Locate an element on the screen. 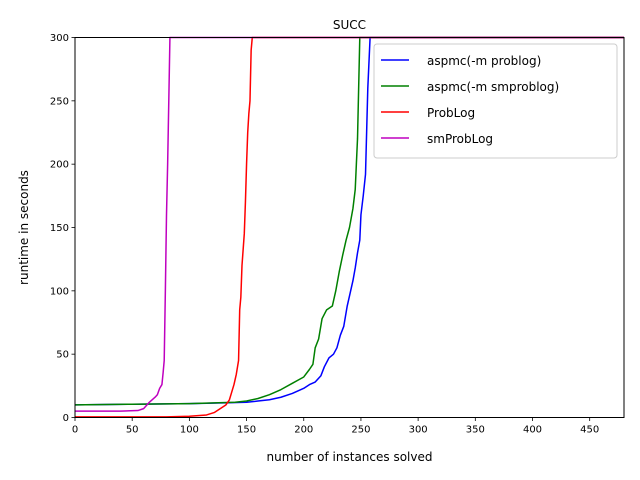  x-tick-label: 200 is located at coordinates (303, 430).